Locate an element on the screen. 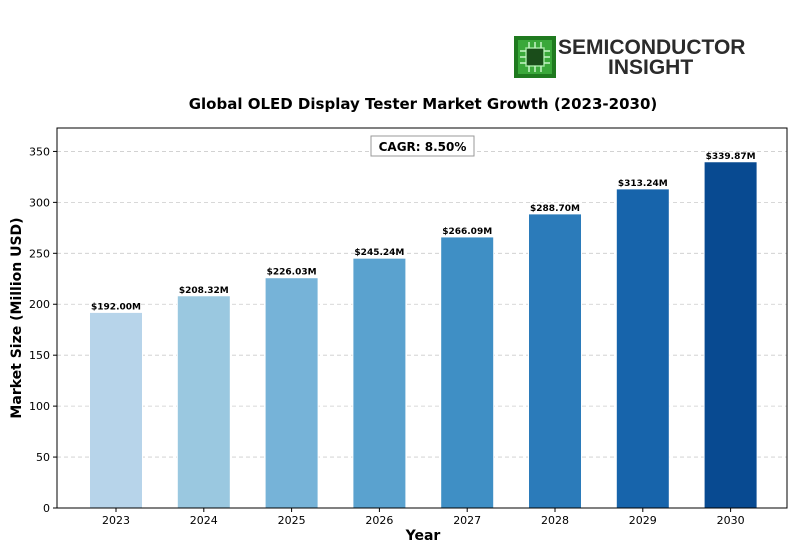 This screenshot has height=553, width=800. y-tick-label: 250 is located at coordinates (39, 253).